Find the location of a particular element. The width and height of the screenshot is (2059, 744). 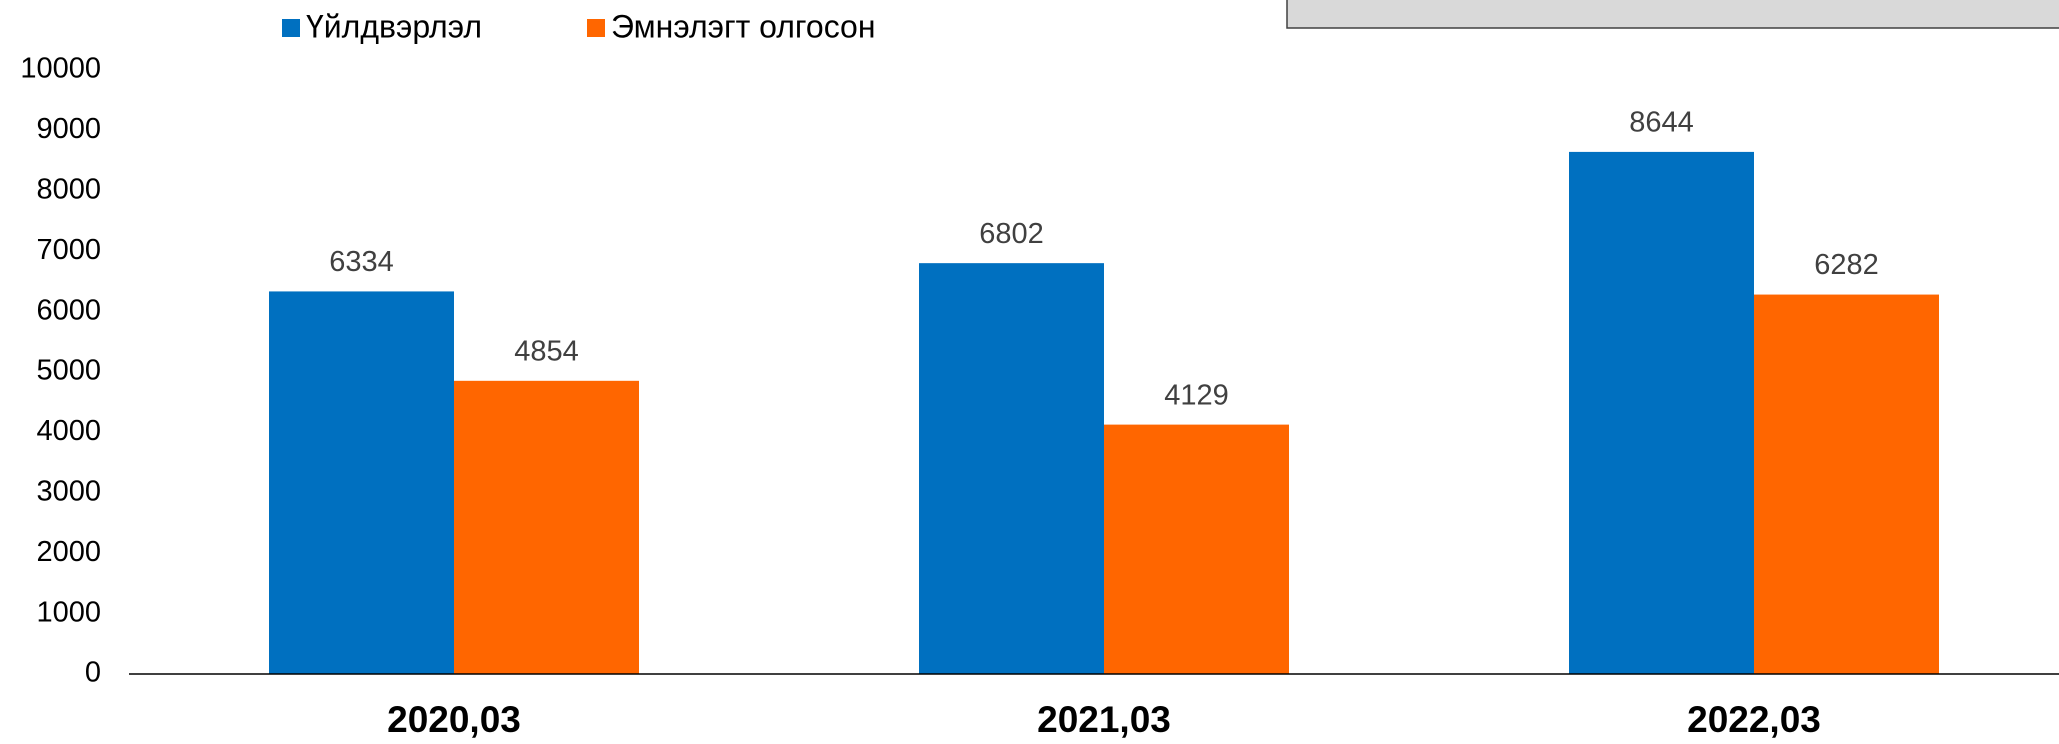

value-label: 6282 is located at coordinates (1846, 265).